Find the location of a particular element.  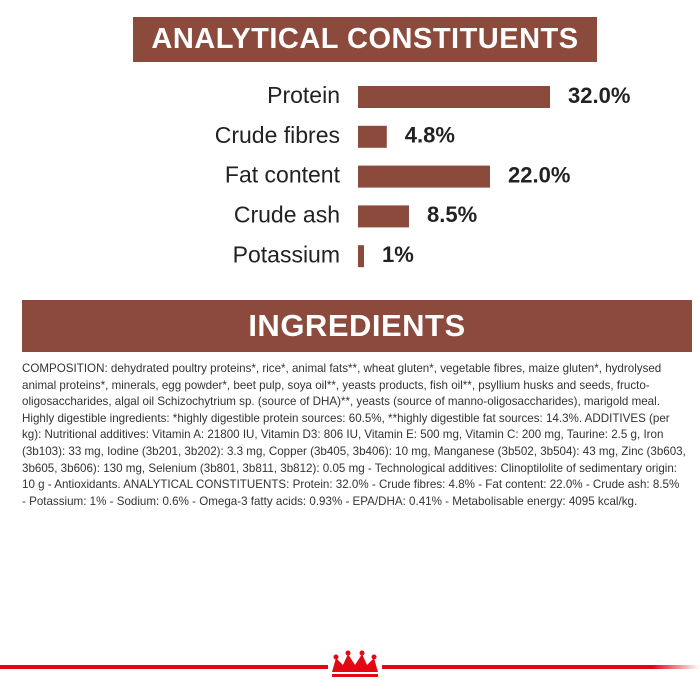

value-label: 4.8% is located at coordinates (430, 135).